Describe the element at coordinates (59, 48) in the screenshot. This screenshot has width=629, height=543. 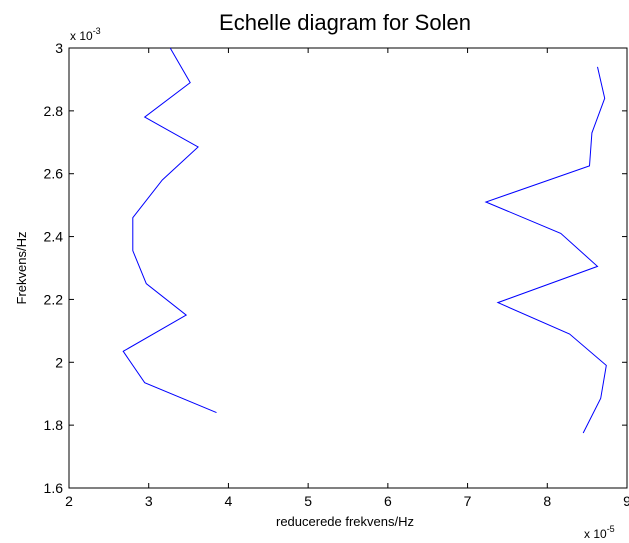
I see `y-tick-label: 3` at that location.